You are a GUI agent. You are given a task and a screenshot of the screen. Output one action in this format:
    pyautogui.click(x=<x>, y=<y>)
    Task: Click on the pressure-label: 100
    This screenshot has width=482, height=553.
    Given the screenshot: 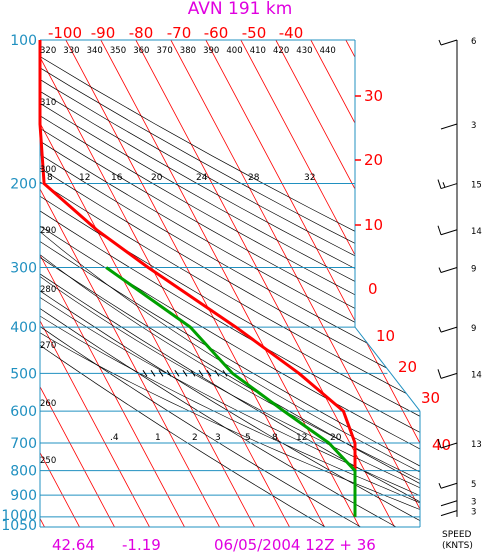 What is the action you would take?
    pyautogui.click(x=23, y=41)
    